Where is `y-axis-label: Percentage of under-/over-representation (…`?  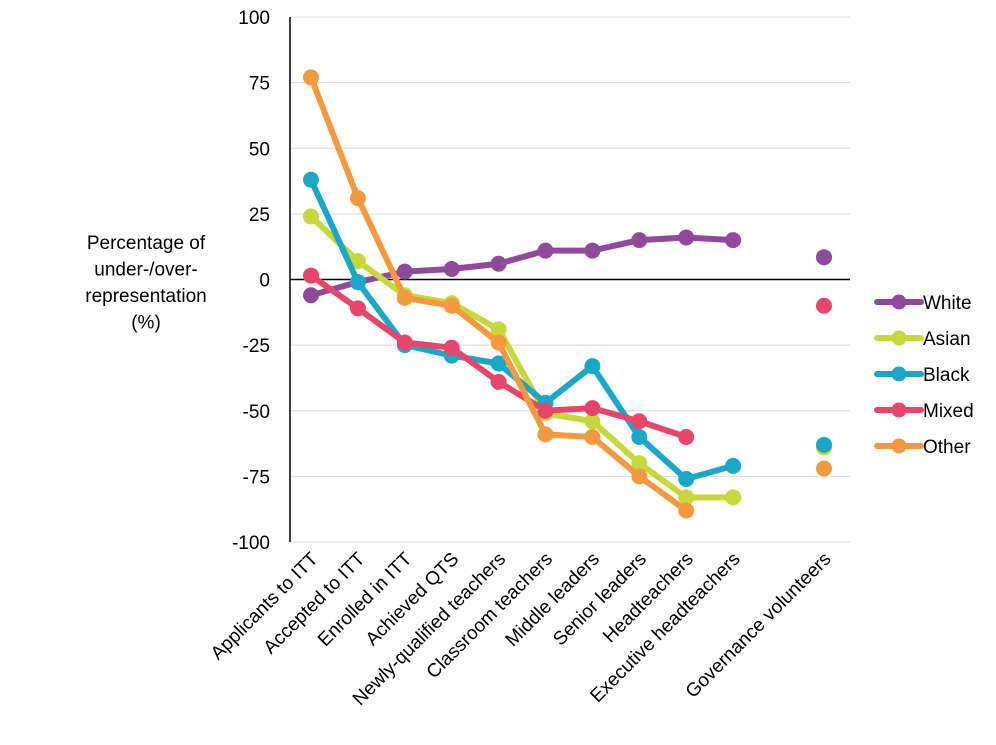
y-axis-label: Percentage of under-/over-representation (… is located at coordinates (145, 283).